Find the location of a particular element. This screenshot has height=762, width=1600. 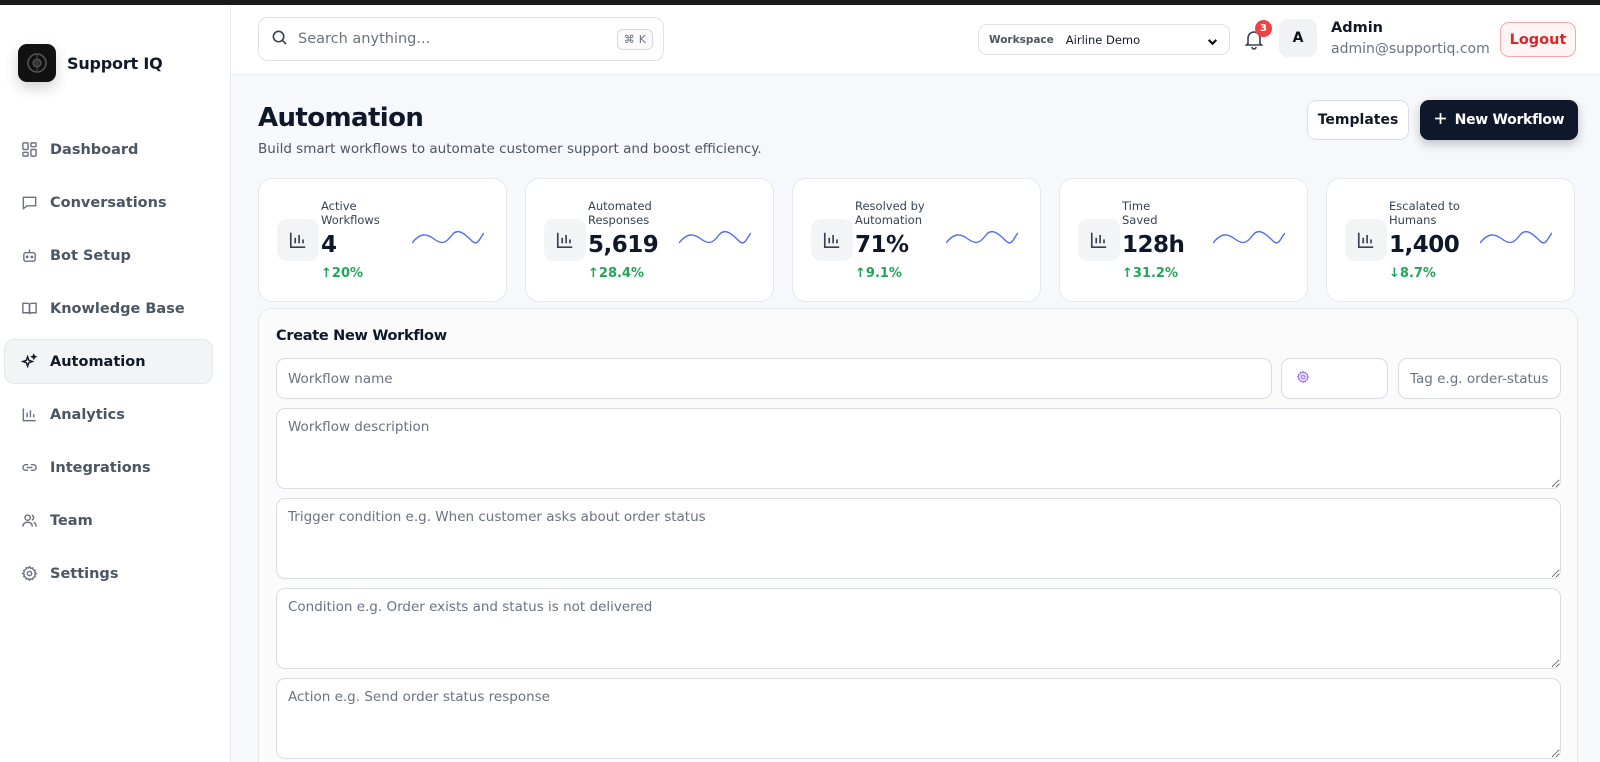

sidebar-item-bot-setup: Bot Setup is located at coordinates (108, 255).